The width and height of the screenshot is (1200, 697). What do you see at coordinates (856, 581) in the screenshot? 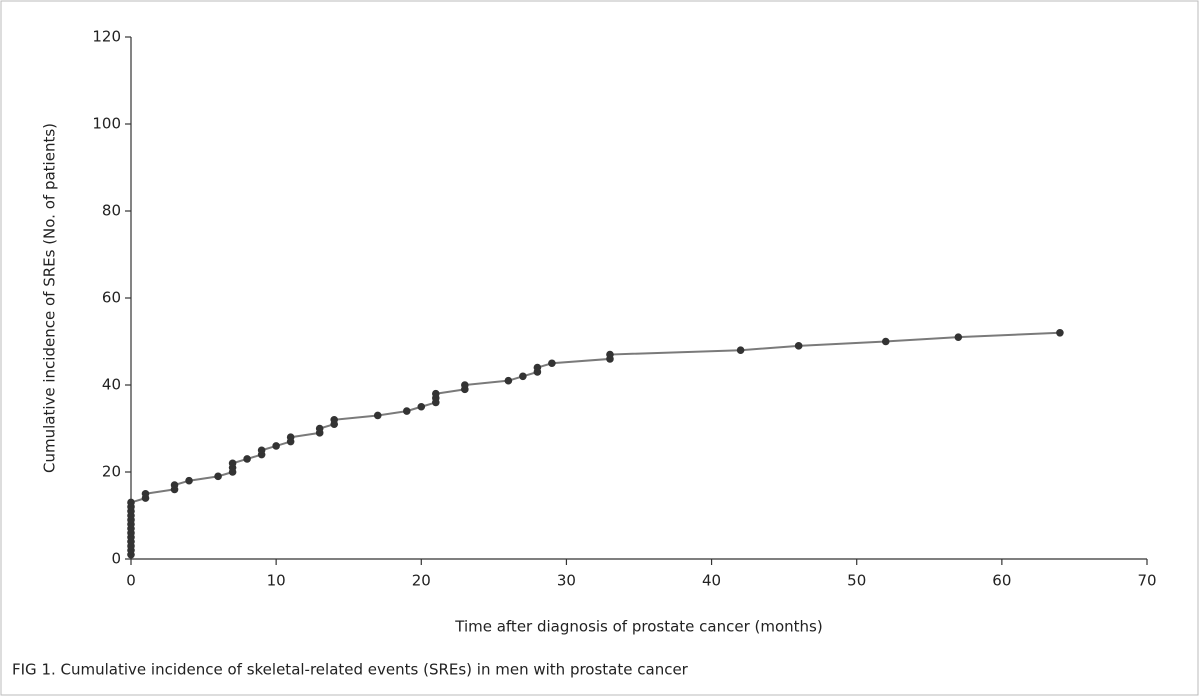
I see `x-tick-label: 50` at bounding box center [856, 581].